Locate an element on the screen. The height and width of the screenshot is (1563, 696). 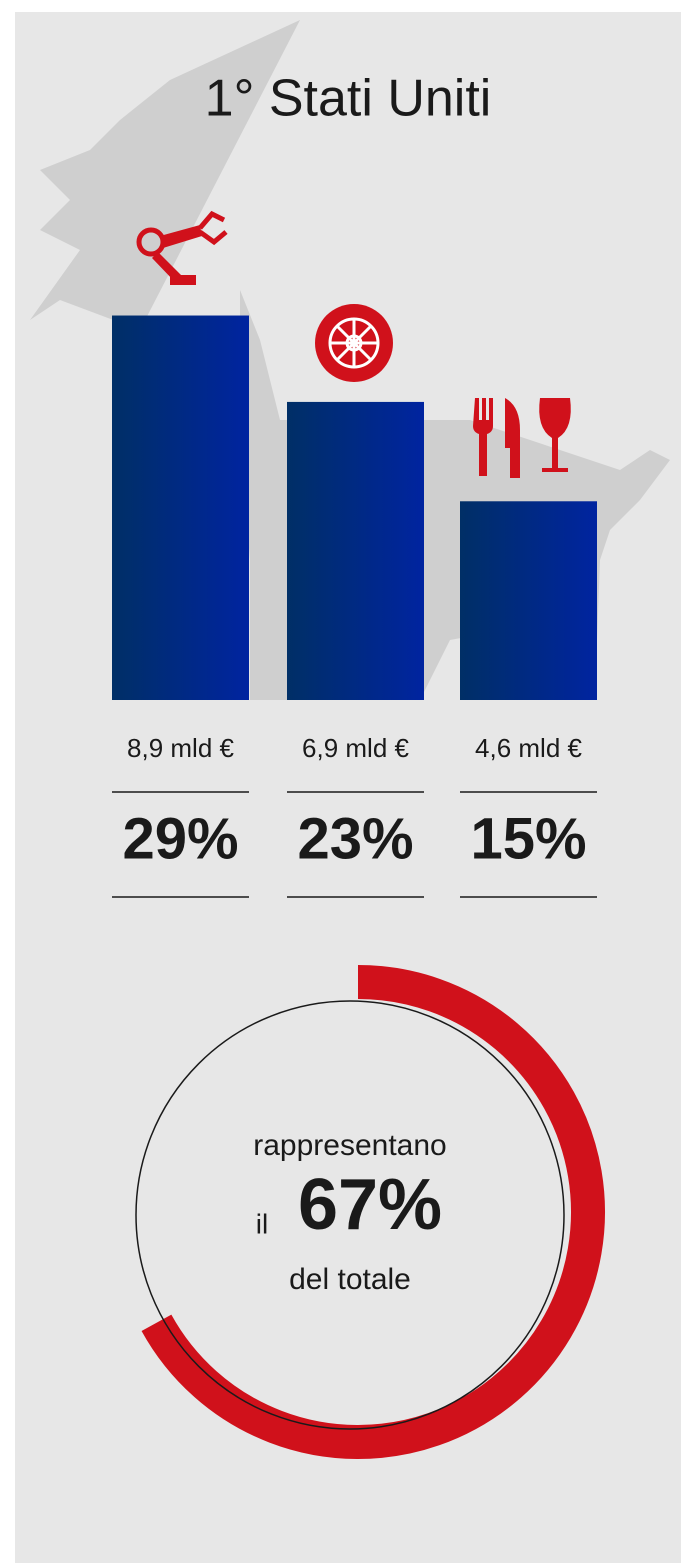
share-label: 15% is located at coordinates (528, 838).